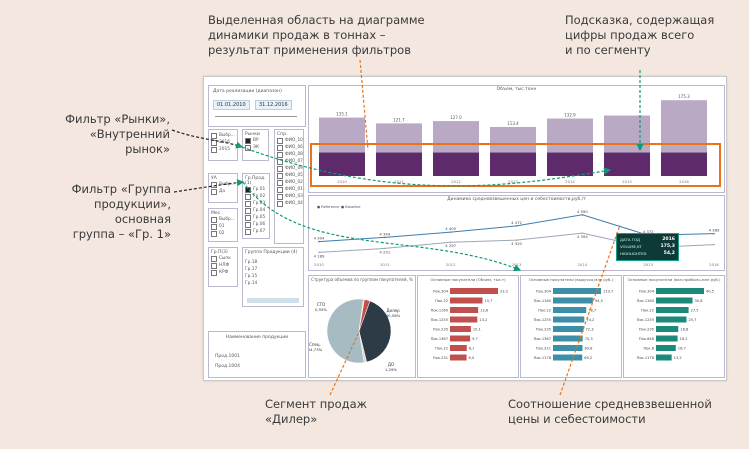 This screenshot has height=449, width=749. Describe the element at coordinates (227, 366) in the screenshot. I see `product-item: Прод.1004` at that location.